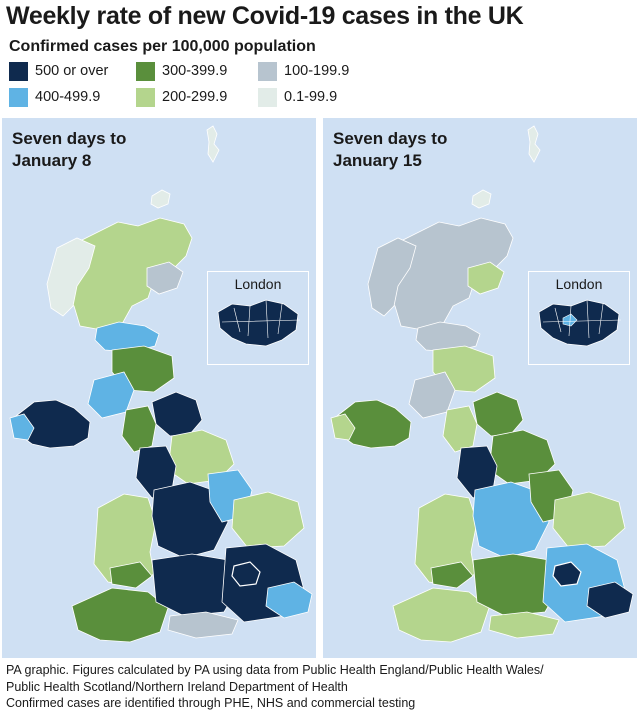 The height and width of the screenshot is (717, 640). What do you see at coordinates (162, 46) in the screenshot?
I see `legend-title: Confirmed cases per 100,000 population` at bounding box center [162, 46].